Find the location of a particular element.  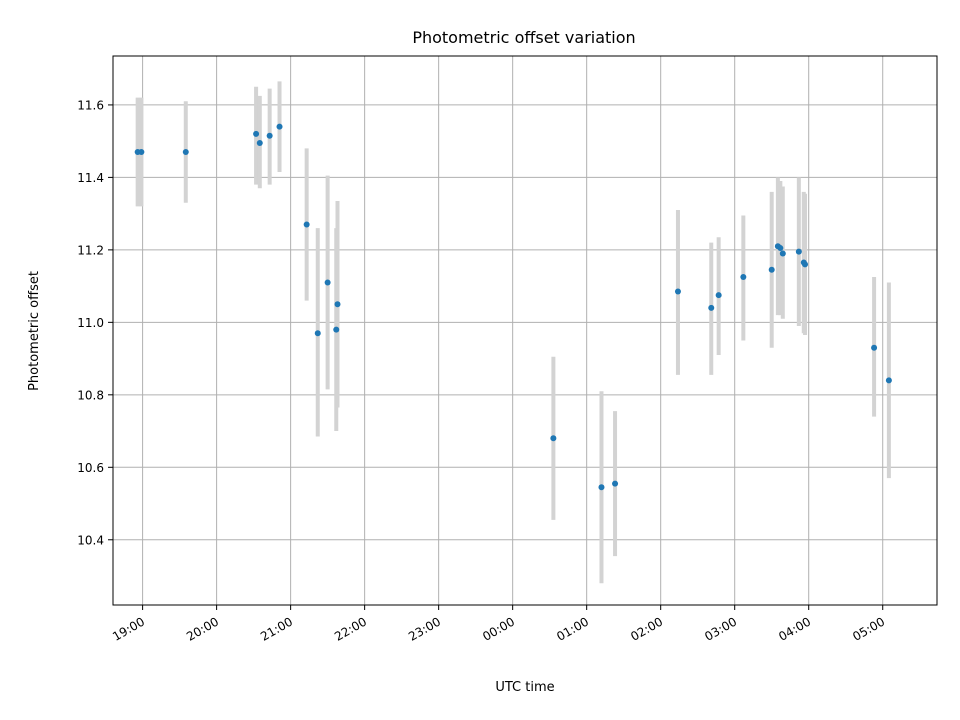

x-tick-label: 21:00 is located at coordinates (276, 628).